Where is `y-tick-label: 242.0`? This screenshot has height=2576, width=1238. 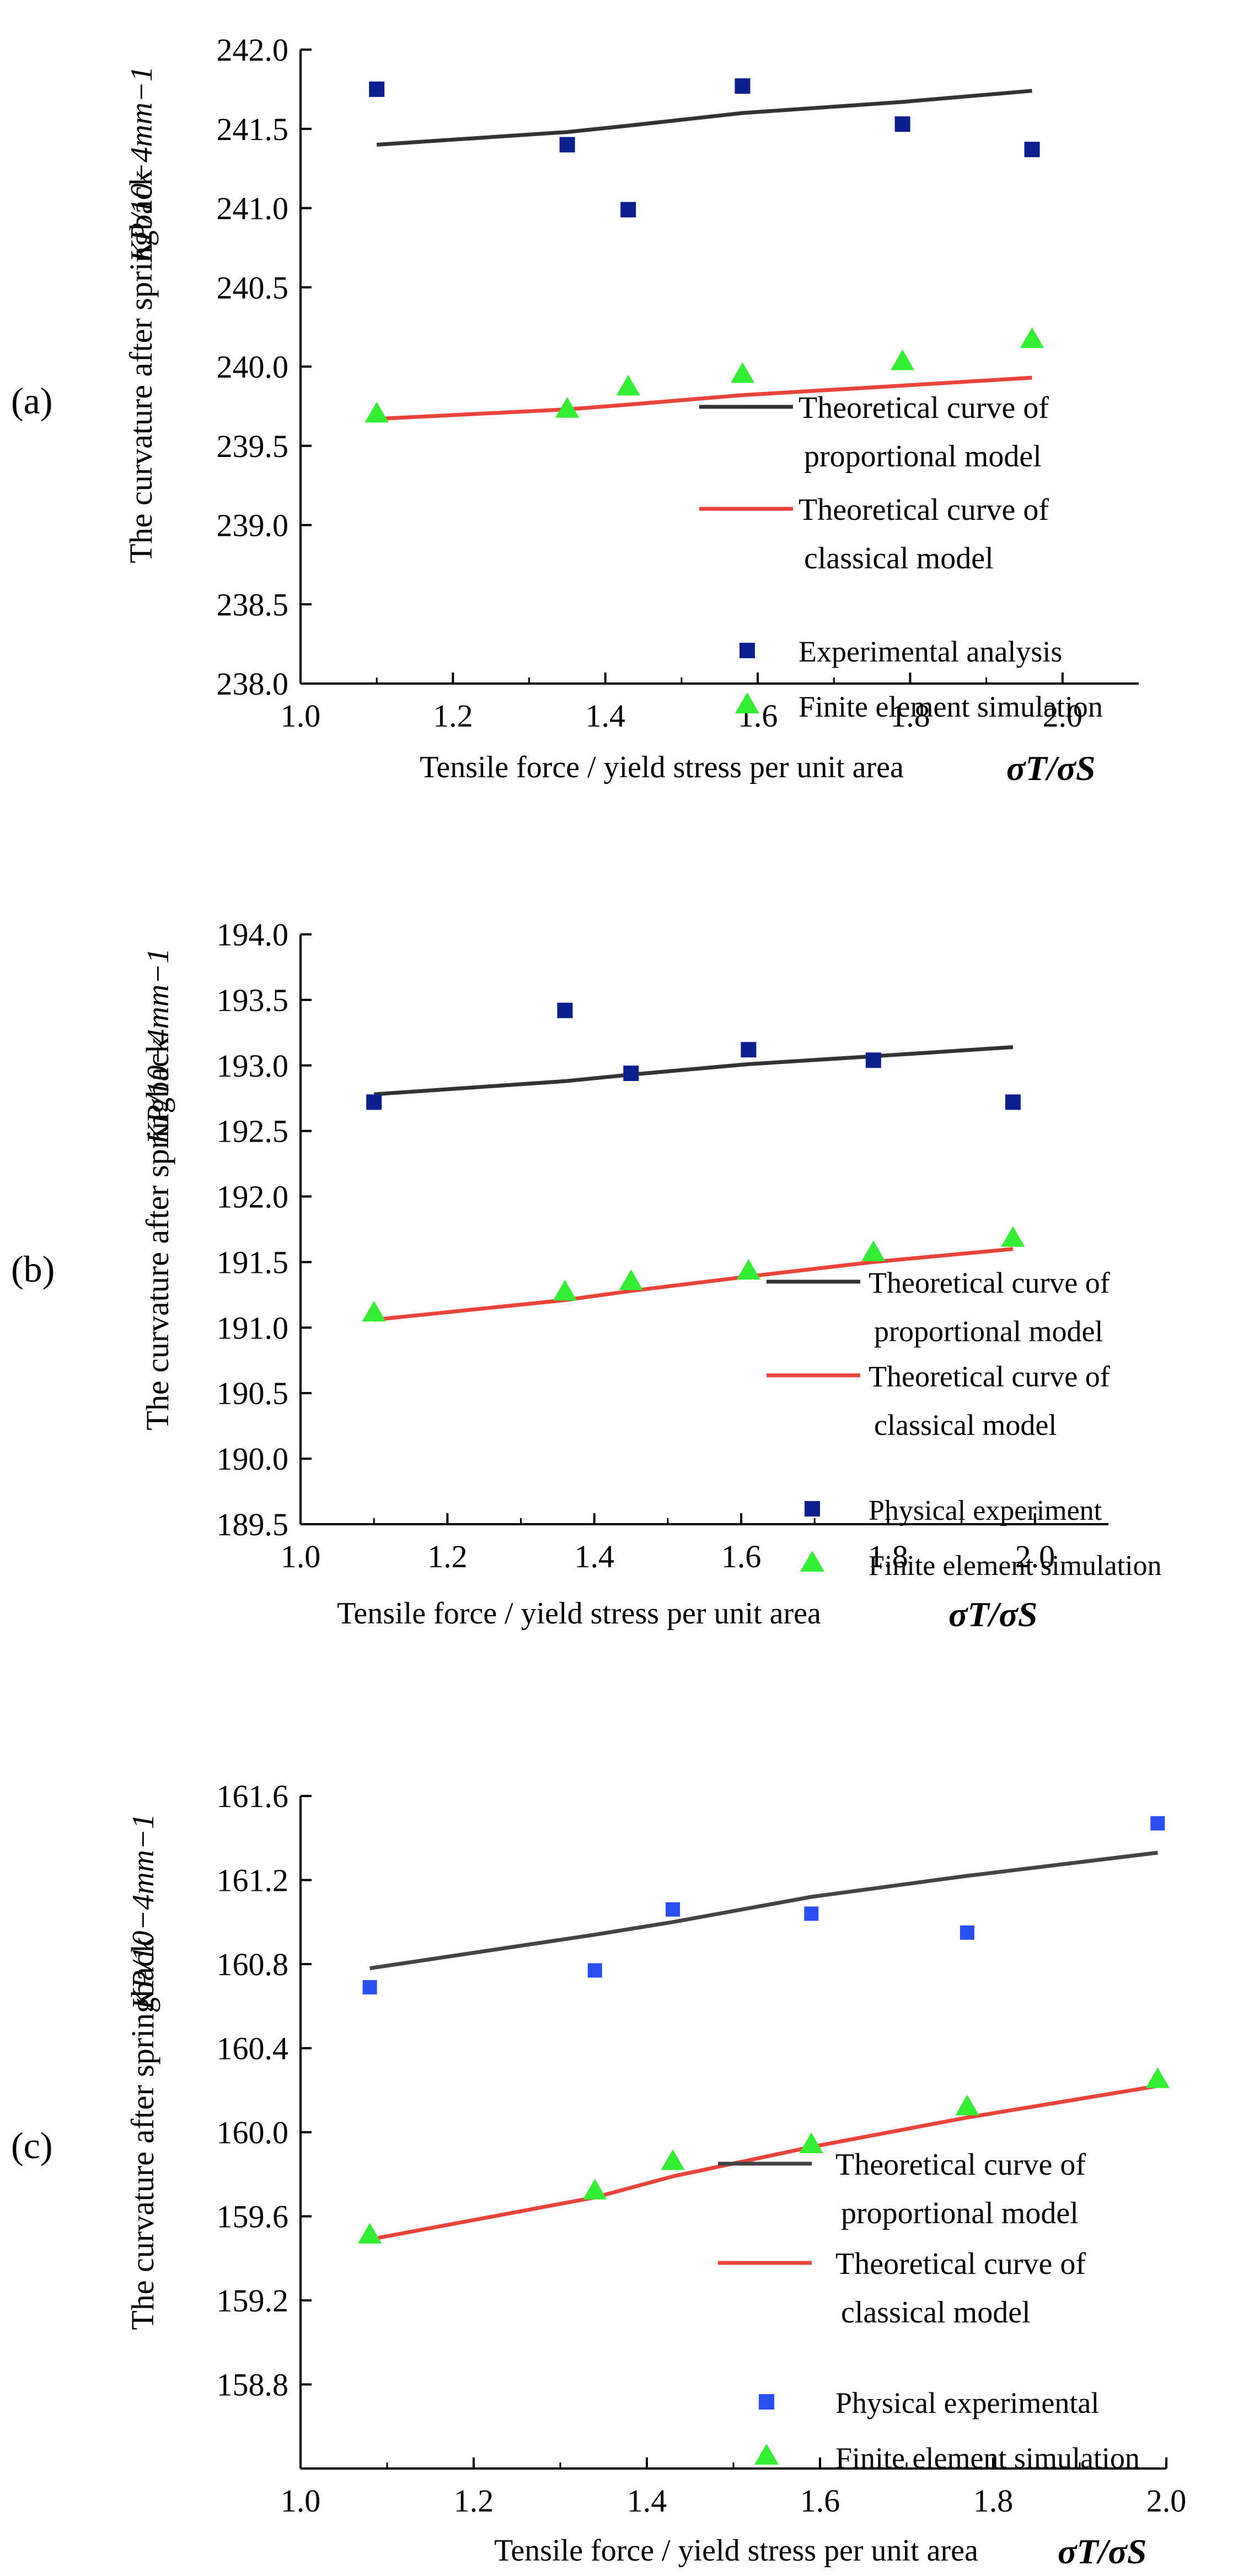 y-tick-label: 242.0 is located at coordinates (253, 50).